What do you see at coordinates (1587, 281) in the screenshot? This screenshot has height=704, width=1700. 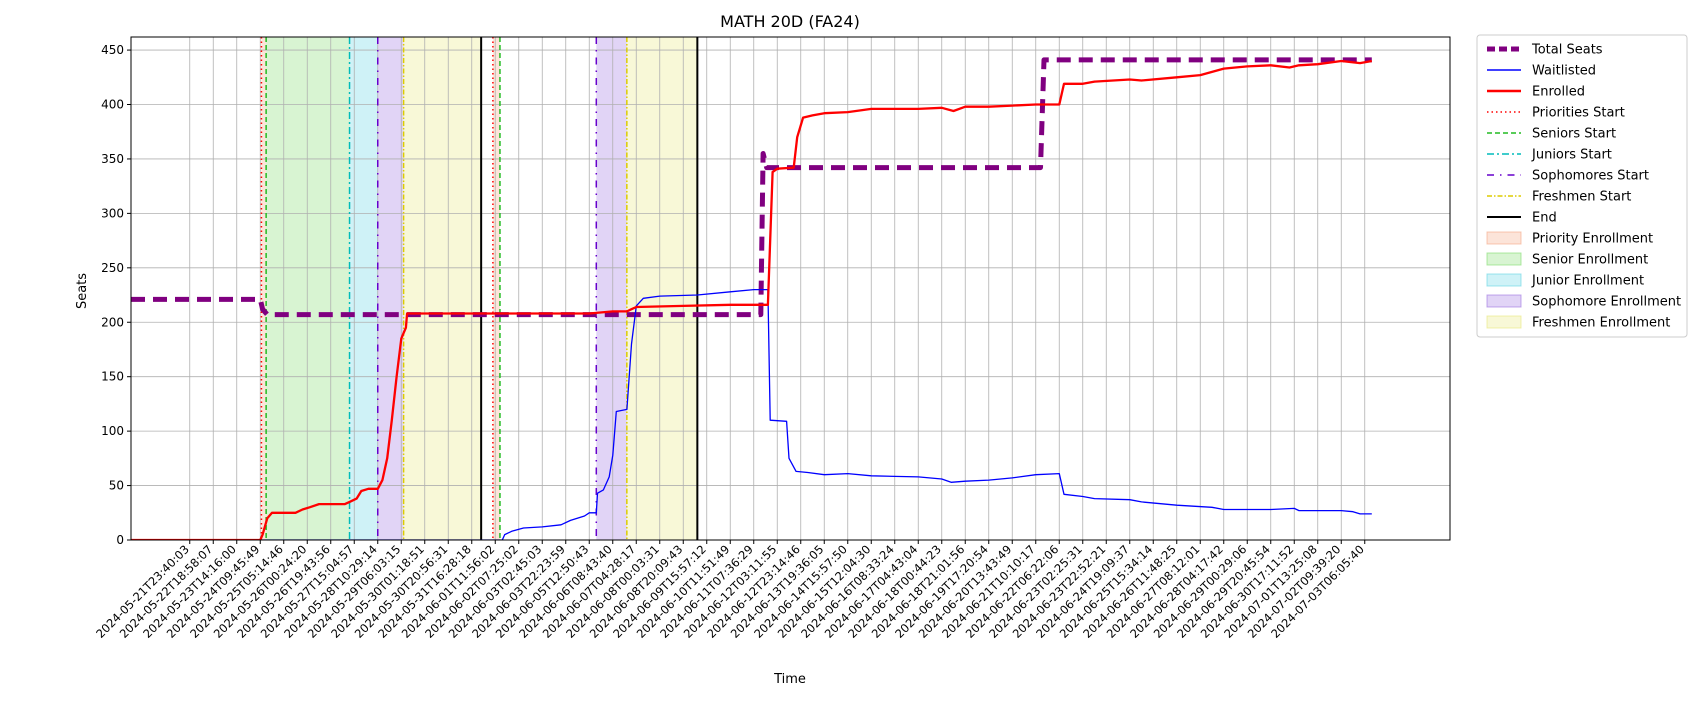 I see `legend-label: Junior Enrollment` at bounding box center [1587, 281].